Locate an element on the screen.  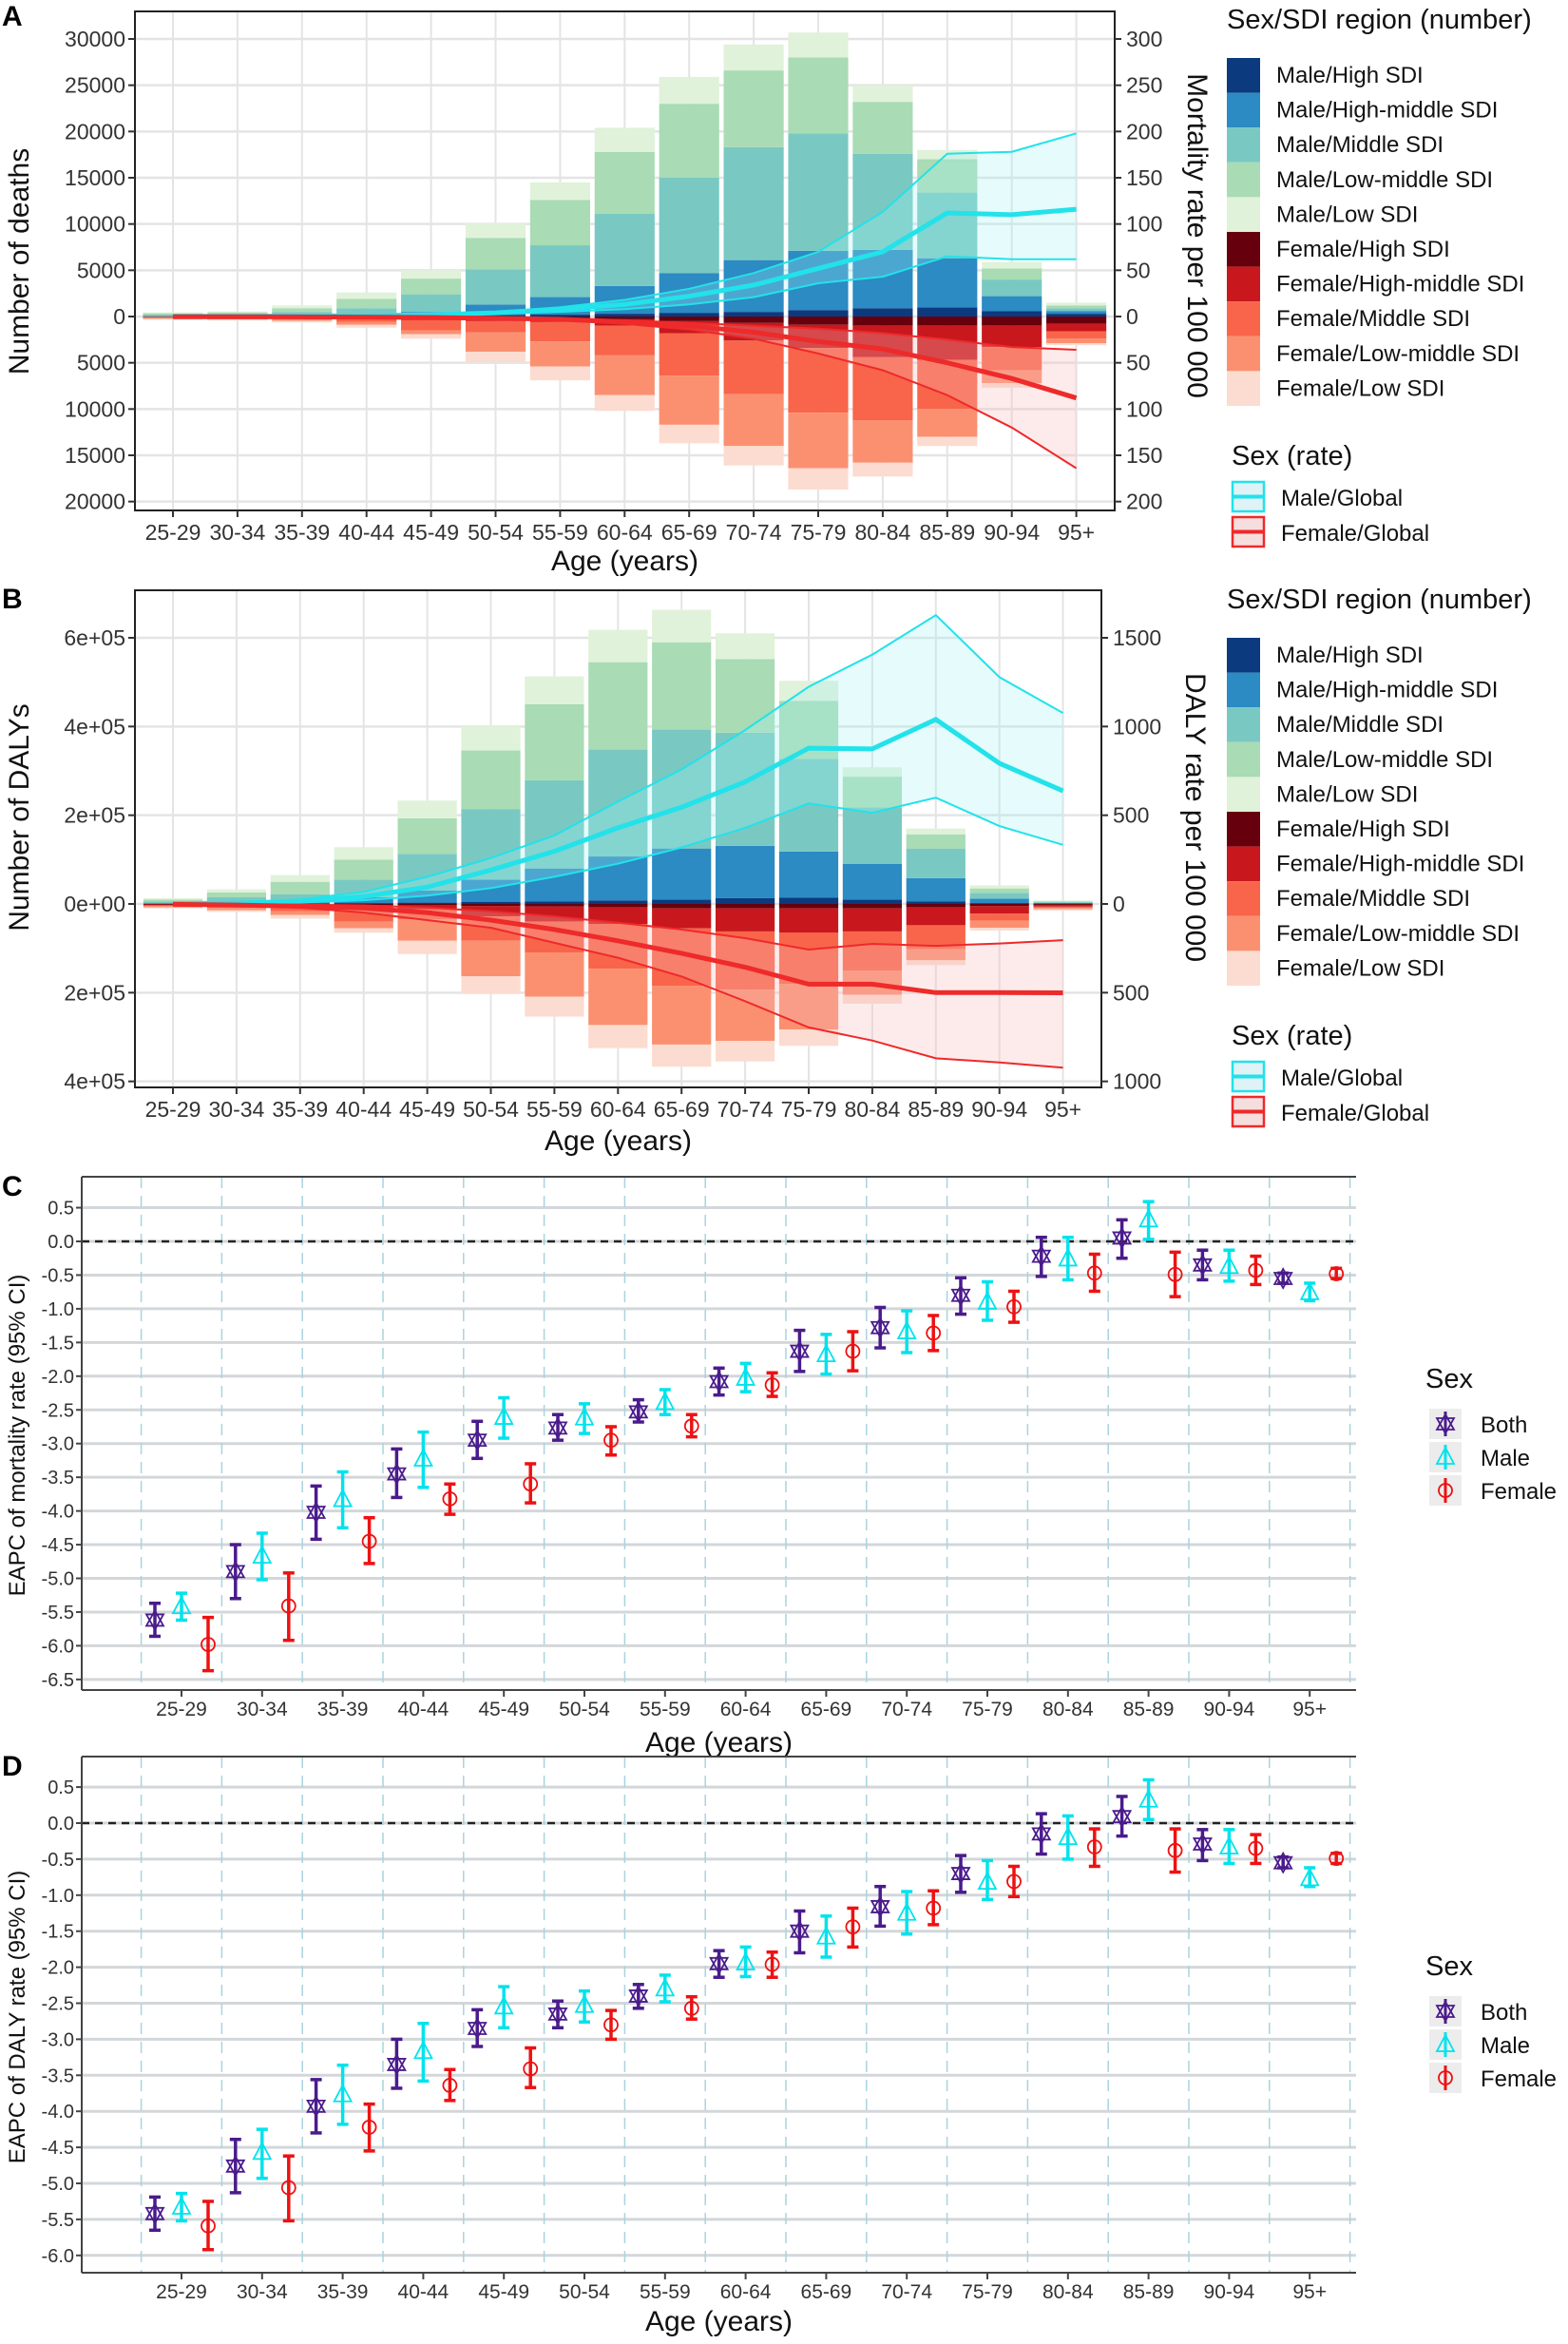
legend-item-label: Male/Low-middle SDI is located at coordinates (1385, 760).